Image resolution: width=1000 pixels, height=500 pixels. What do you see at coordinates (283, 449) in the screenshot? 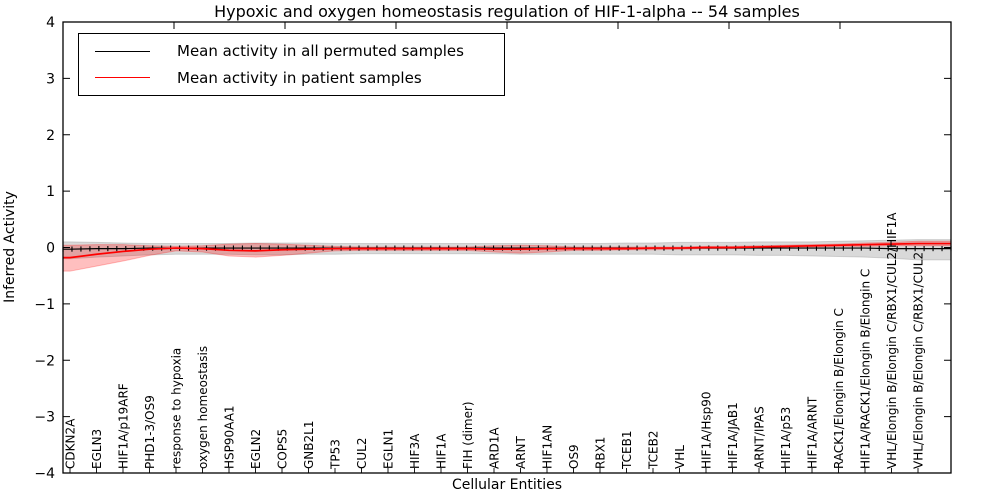
I see `x-tick-label: COPS5` at bounding box center [283, 449].